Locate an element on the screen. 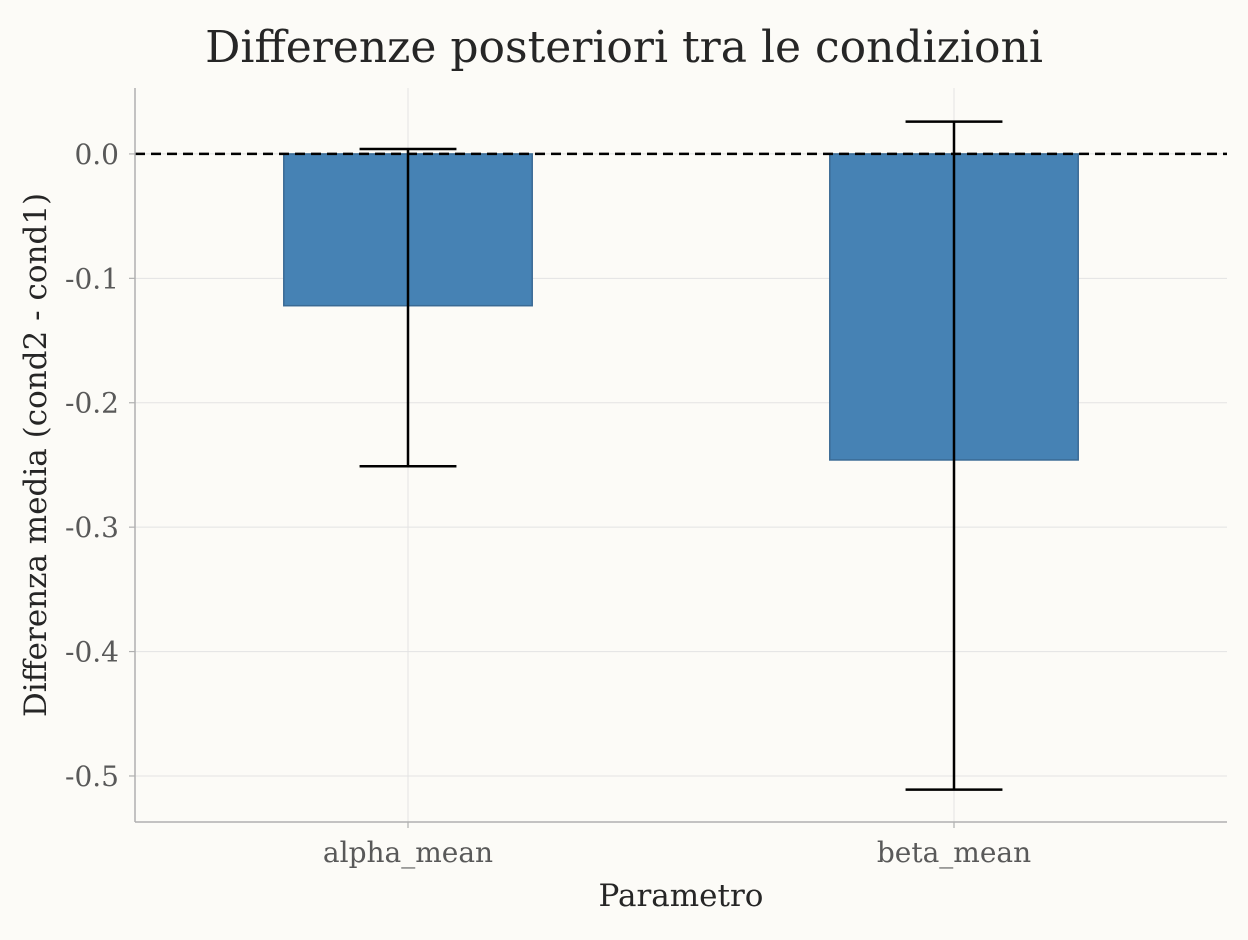 The width and height of the screenshot is (1248, 940). y-tick-label: -0.1 is located at coordinates (92, 278).